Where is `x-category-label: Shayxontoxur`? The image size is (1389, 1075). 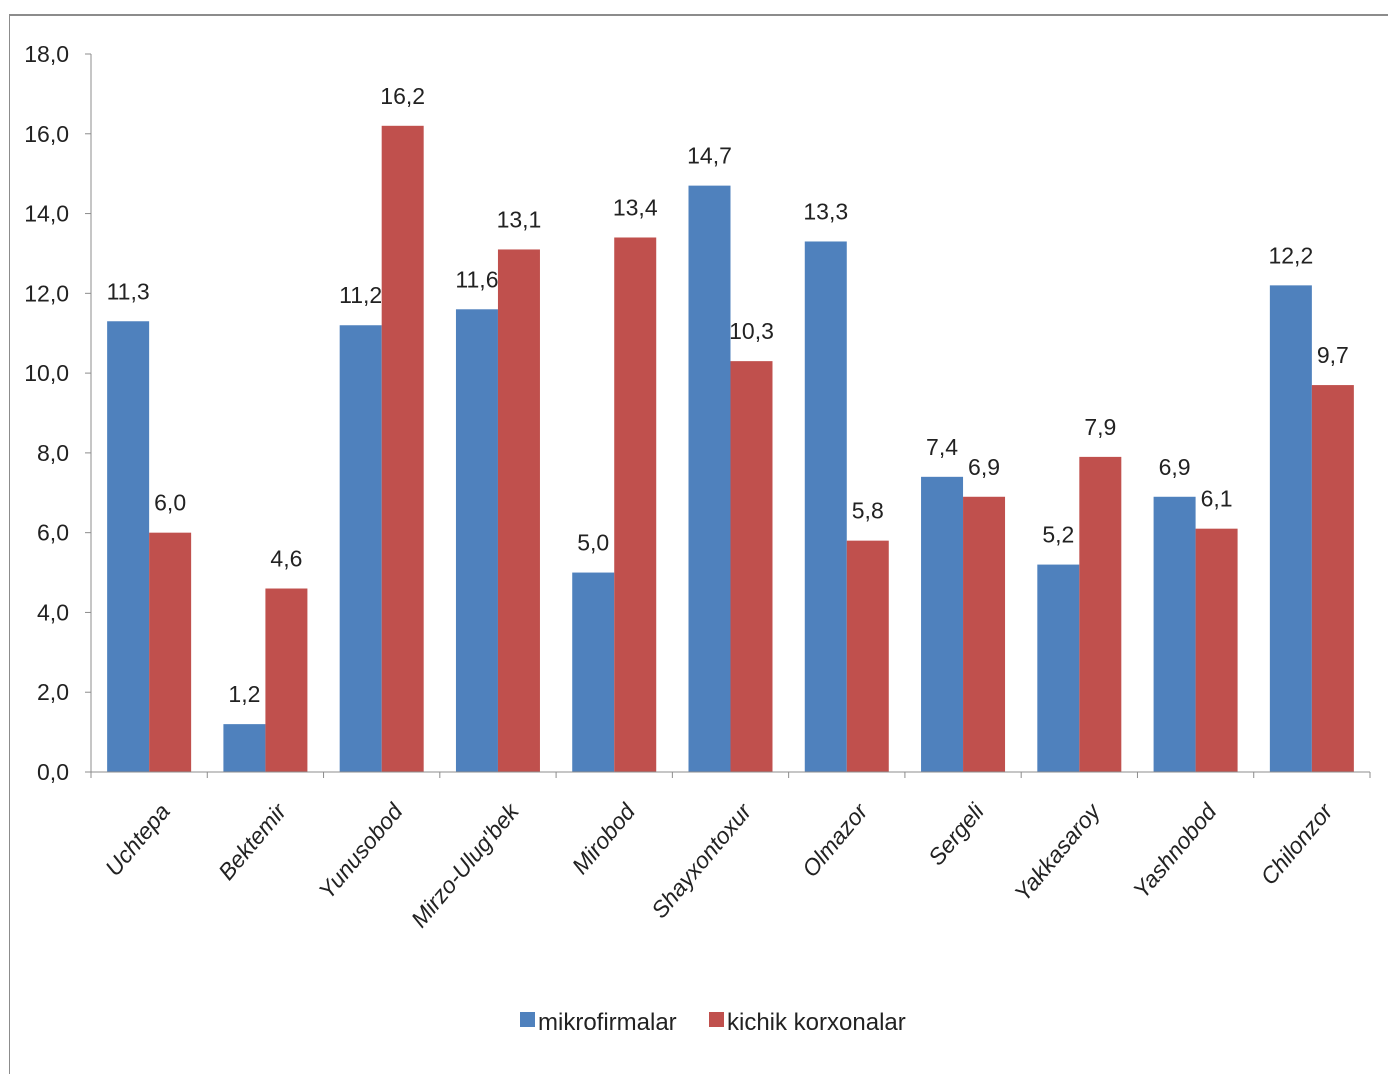
x-category-label: Shayxontoxur is located at coordinates (701, 859).